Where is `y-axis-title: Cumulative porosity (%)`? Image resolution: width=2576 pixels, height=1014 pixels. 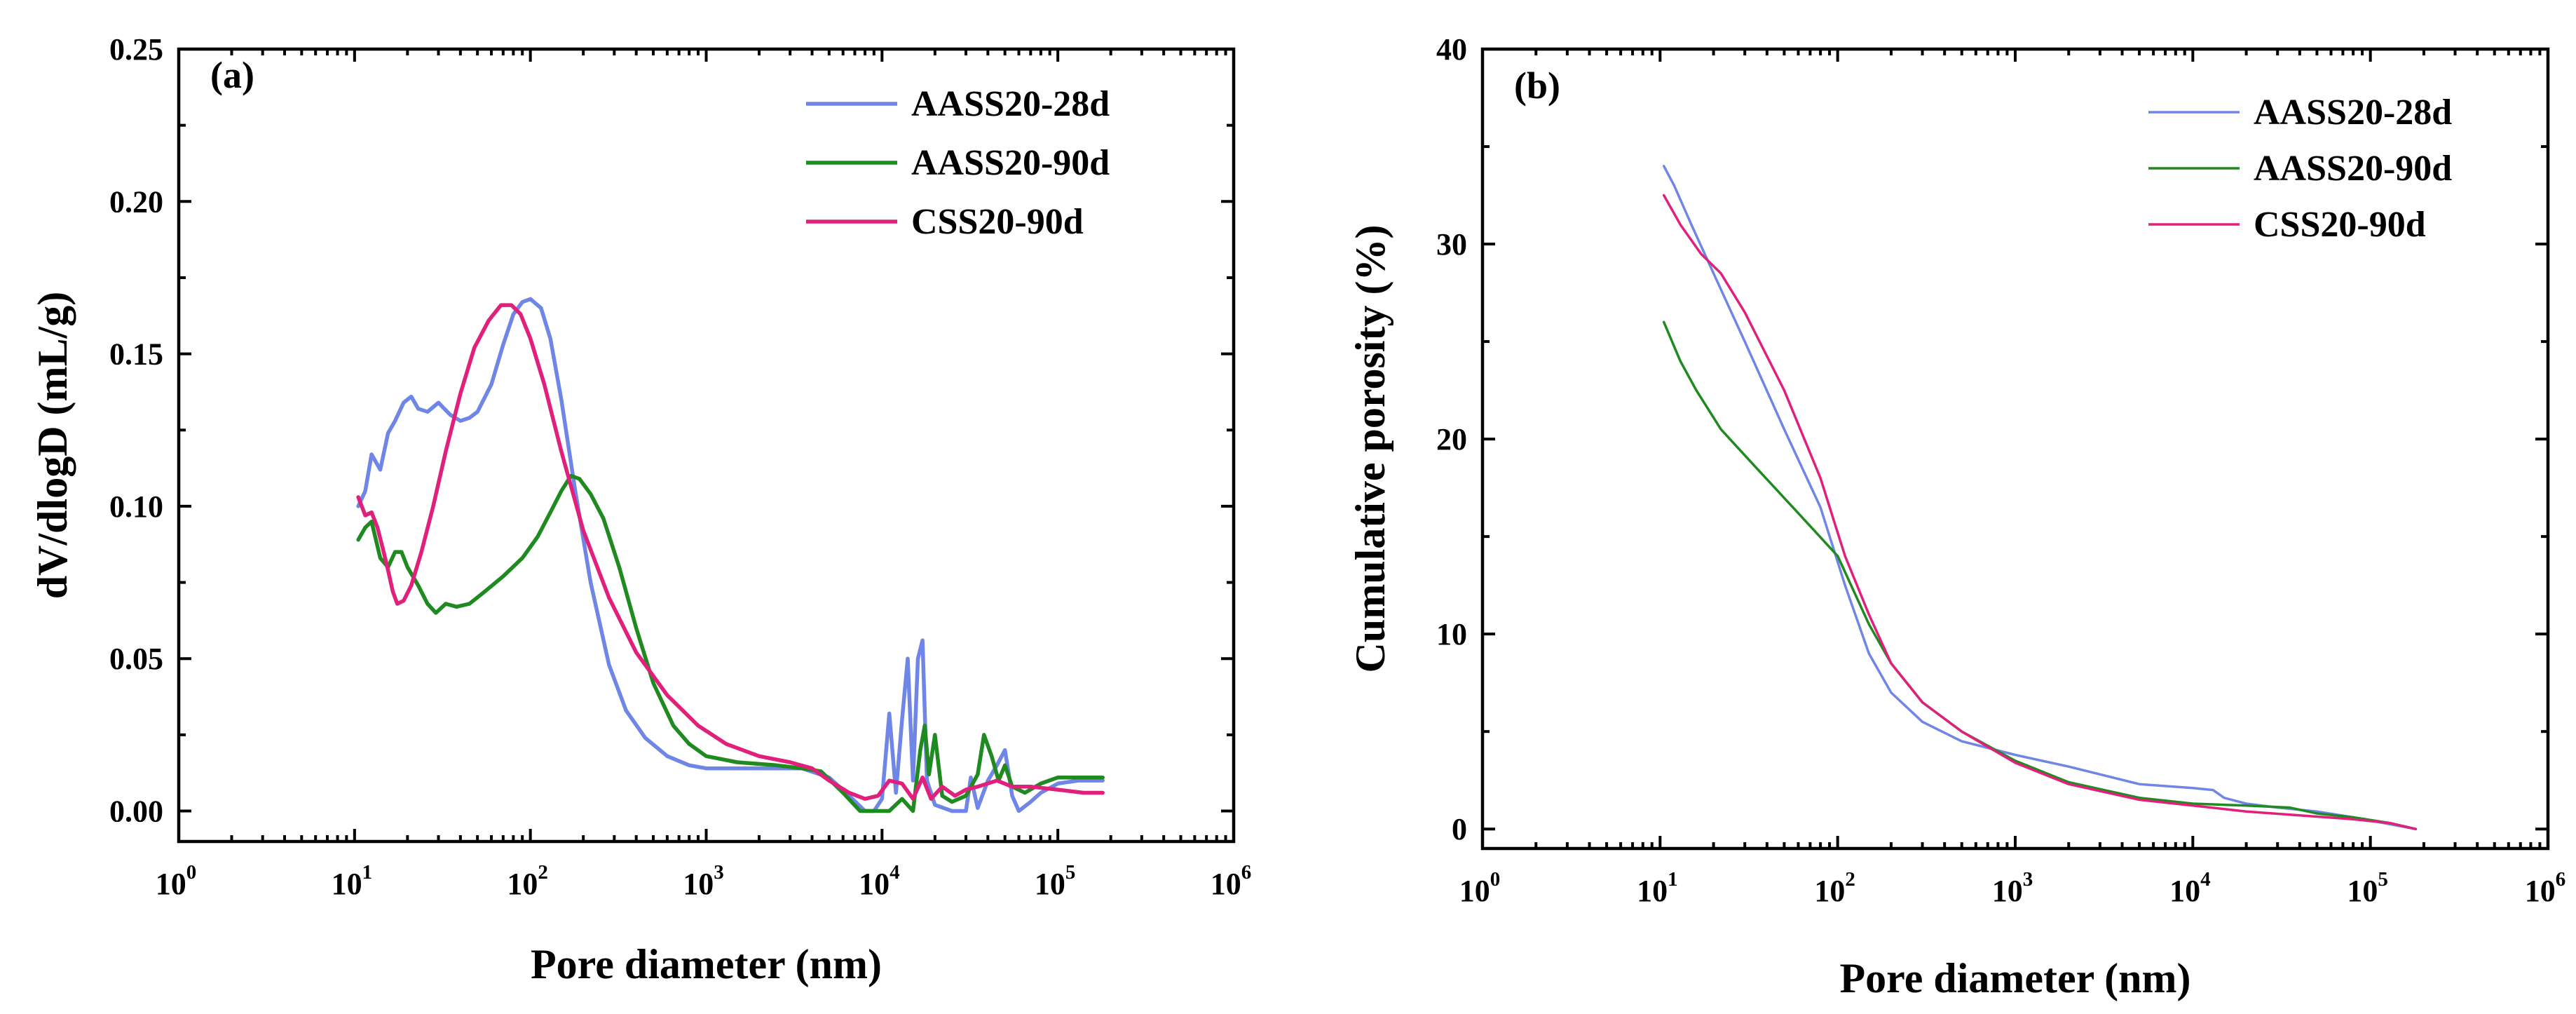 y-axis-title: Cumulative porosity (%) is located at coordinates (1370, 449).